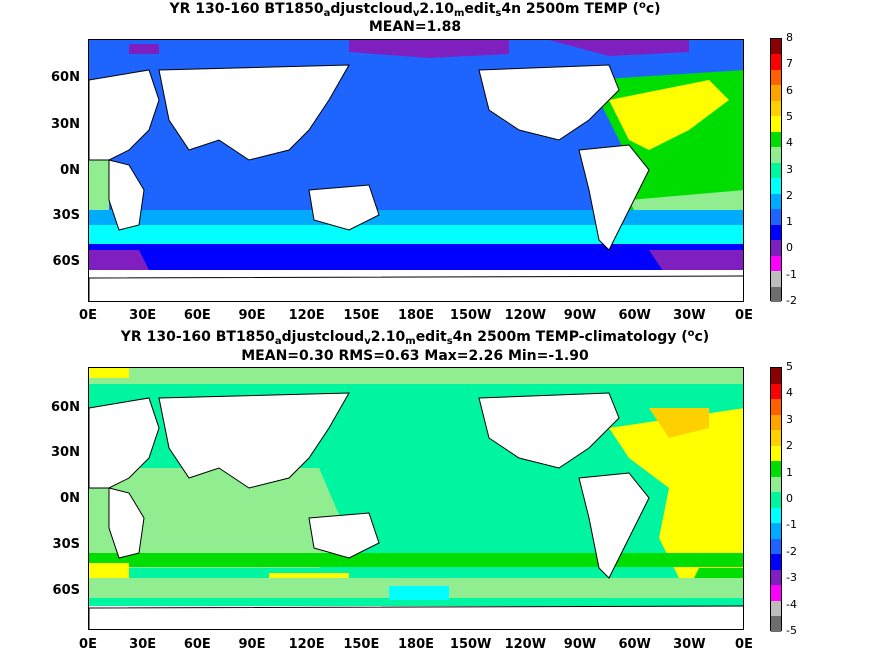 The image size is (875, 656). I want to click on panel2-lat-label: 60S, so click(66, 590).